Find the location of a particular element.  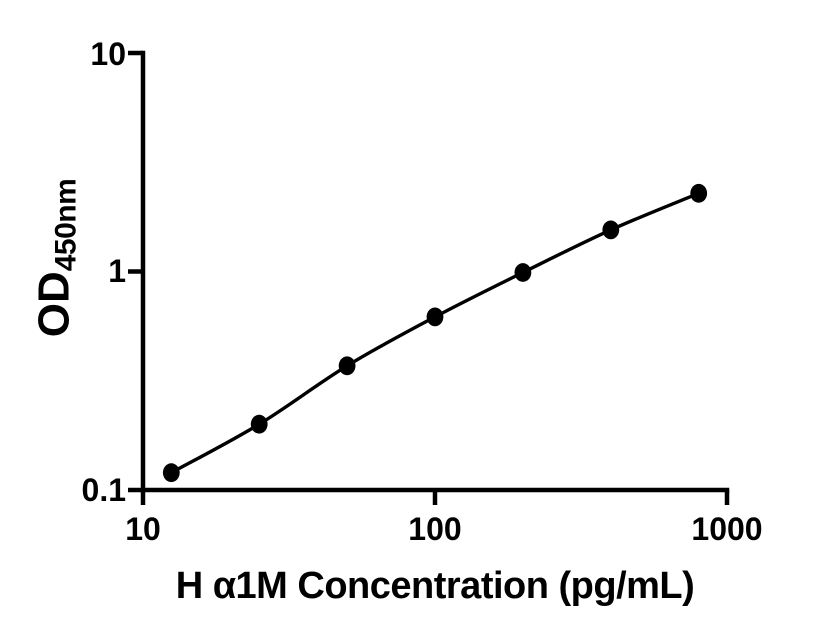

y-axis-title: OD450nm is located at coordinates (56, 258).